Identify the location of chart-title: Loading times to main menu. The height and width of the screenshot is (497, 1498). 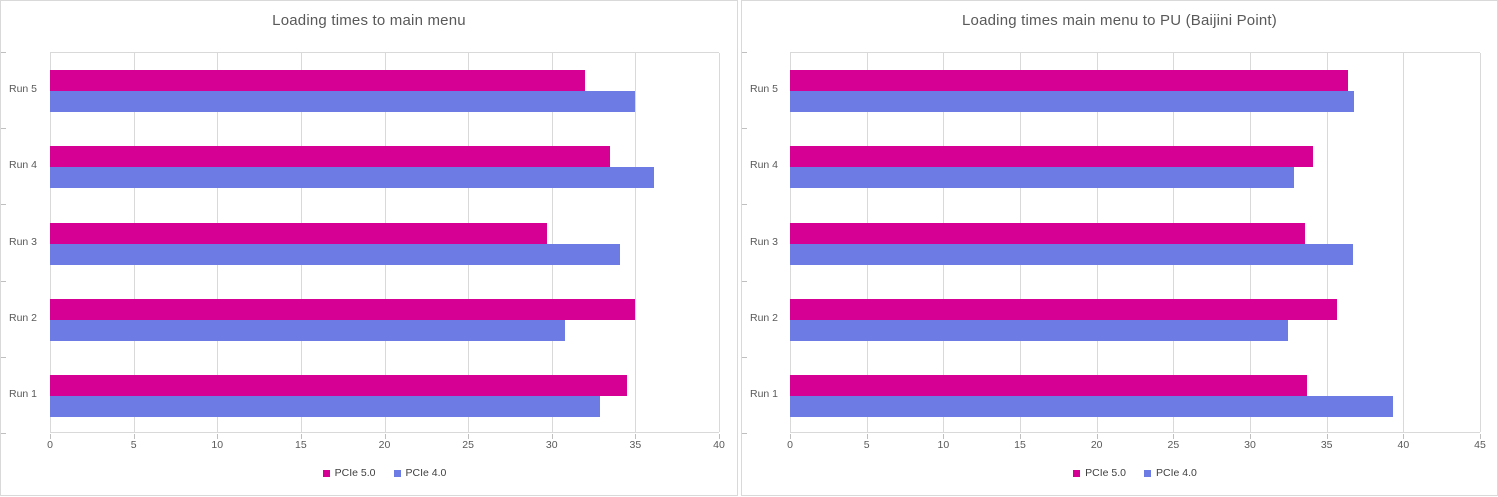
(369, 20).